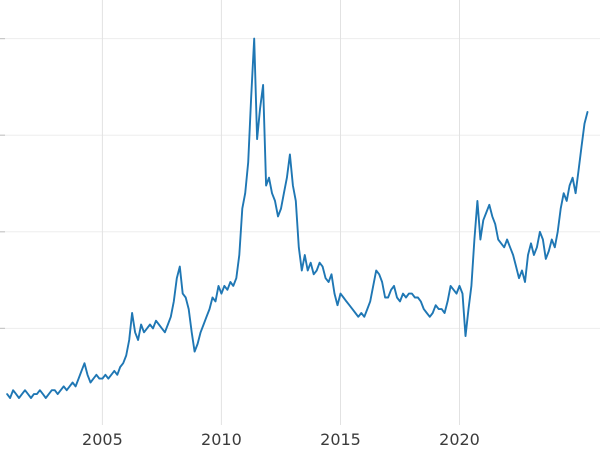  Describe the element at coordinates (221, 439) in the screenshot. I see `x-tick-label-2010: 2010` at that location.